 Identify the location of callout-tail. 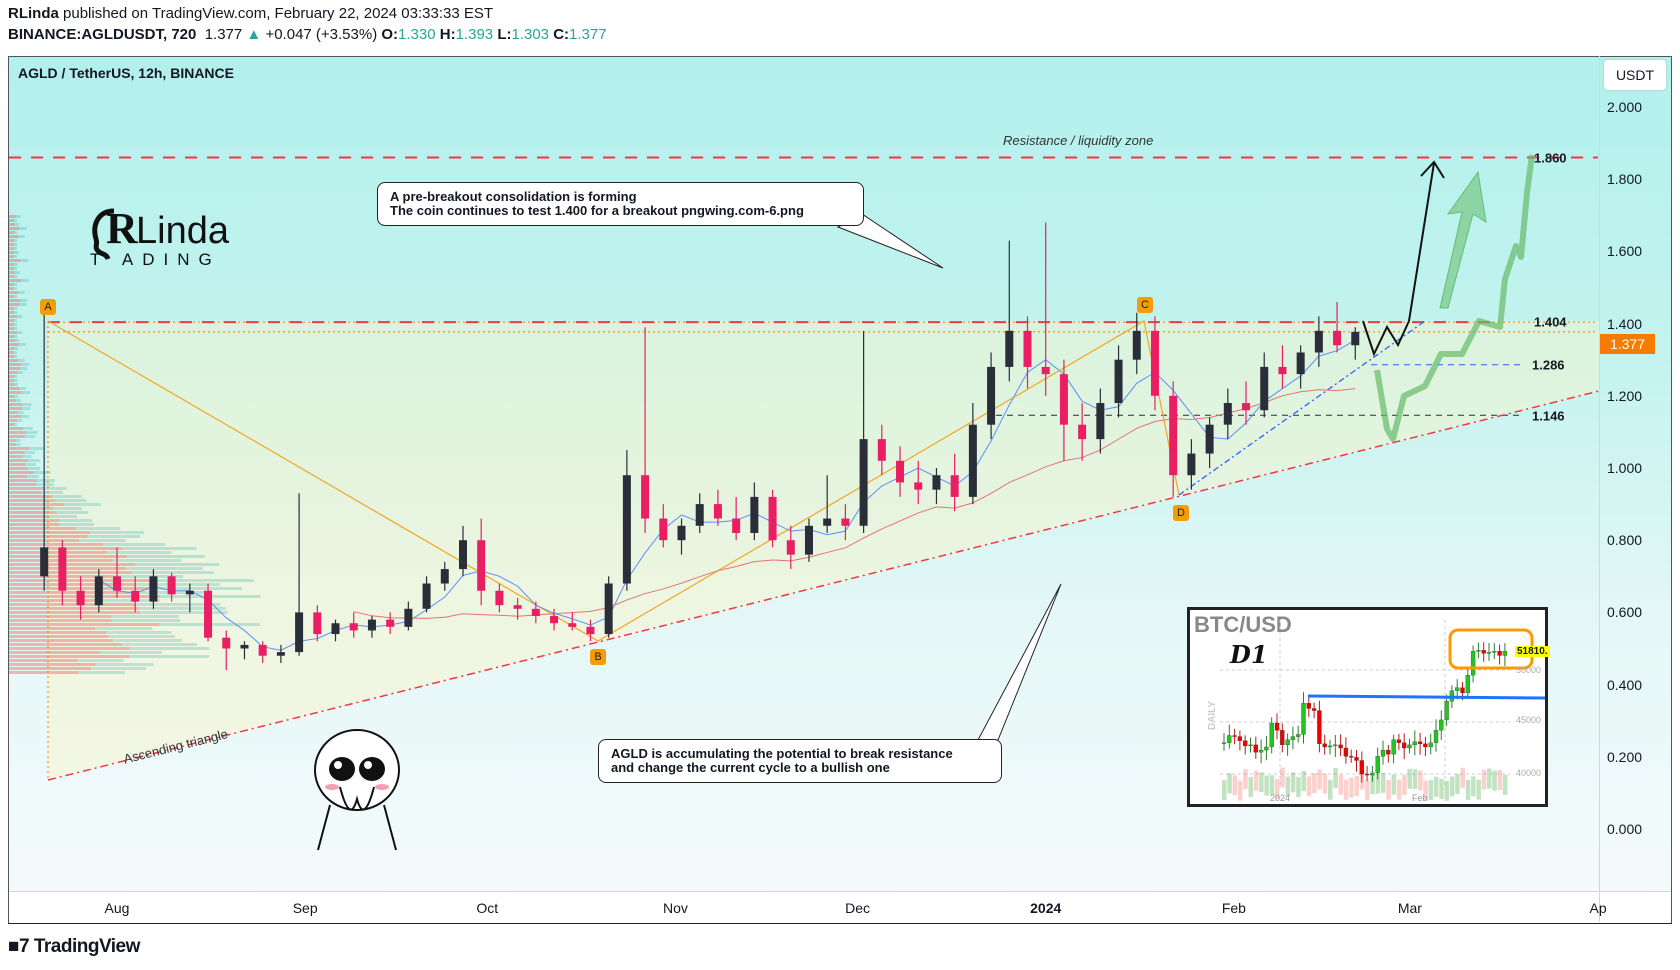
(1019, 662).